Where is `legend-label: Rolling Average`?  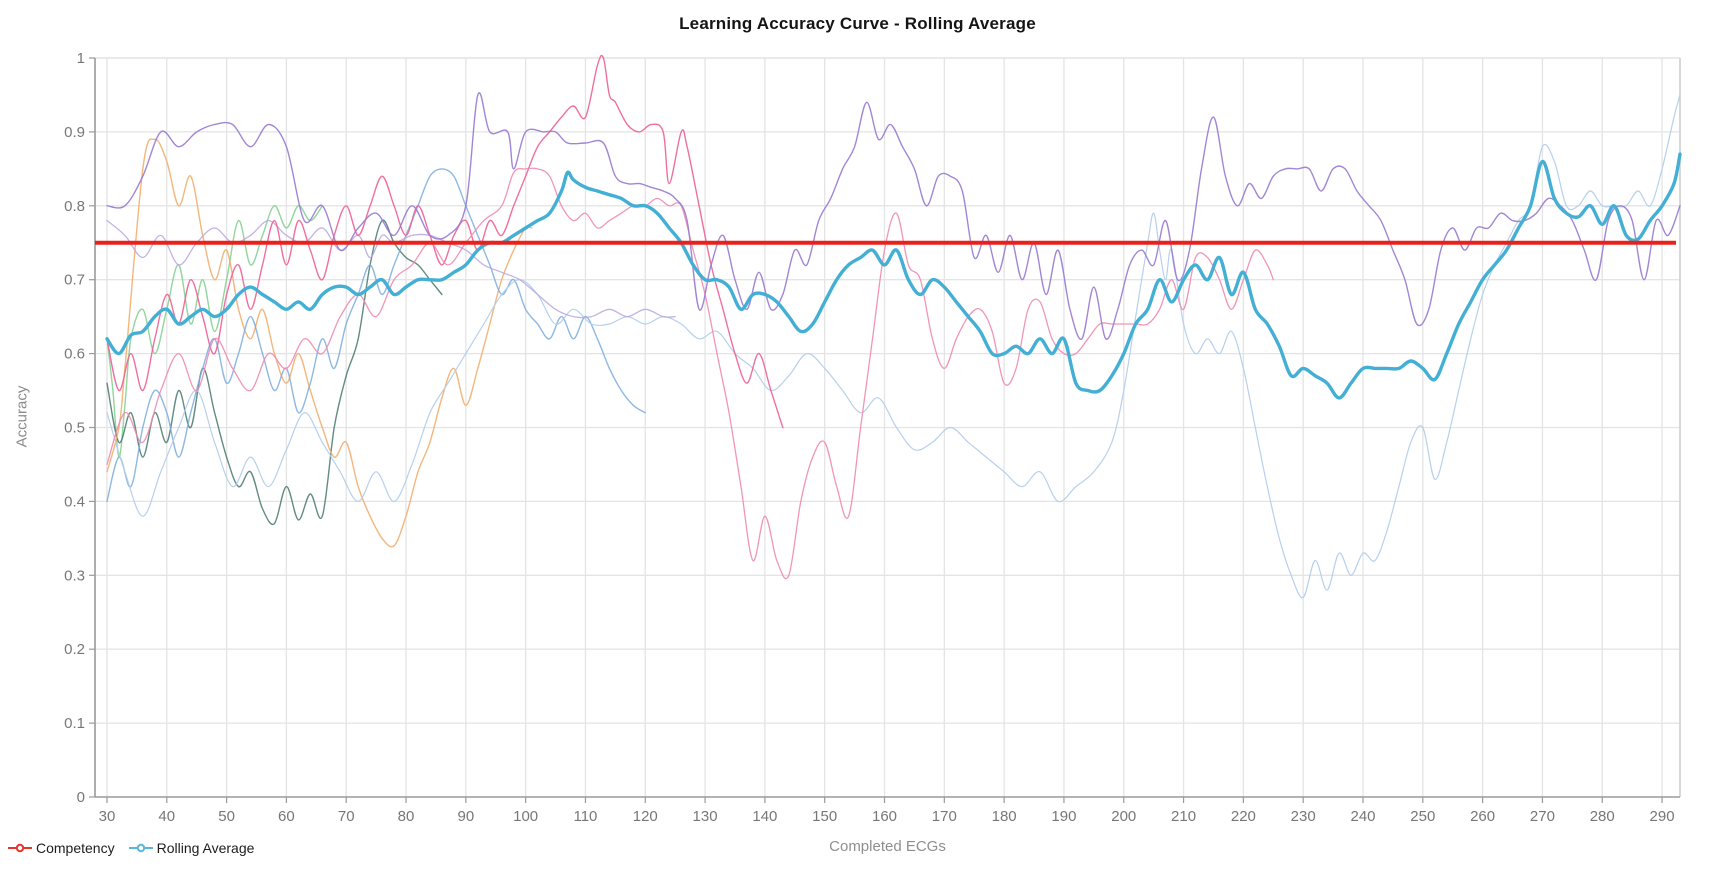 legend-label: Rolling Average is located at coordinates (205, 848).